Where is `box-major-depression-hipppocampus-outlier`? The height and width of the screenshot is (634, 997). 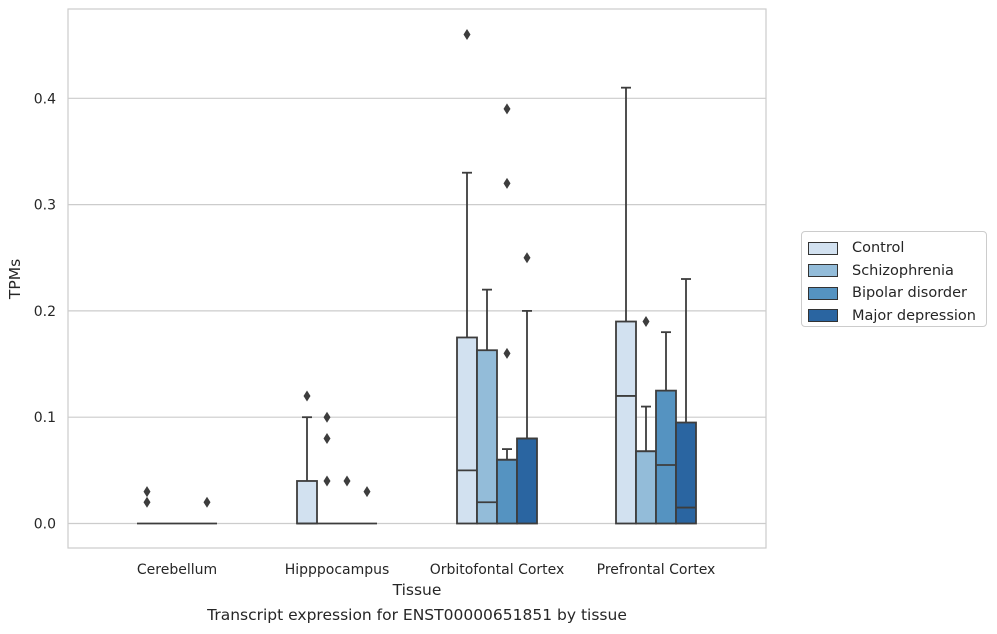
box-major-depression-hipppocampus-outlier is located at coordinates (367, 492).